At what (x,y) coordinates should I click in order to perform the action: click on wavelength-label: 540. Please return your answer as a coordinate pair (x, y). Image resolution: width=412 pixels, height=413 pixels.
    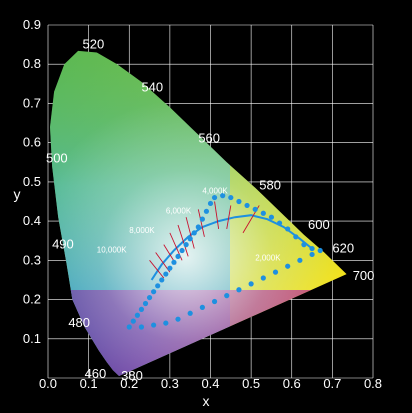
    Looking at the image, I should click on (152, 87).